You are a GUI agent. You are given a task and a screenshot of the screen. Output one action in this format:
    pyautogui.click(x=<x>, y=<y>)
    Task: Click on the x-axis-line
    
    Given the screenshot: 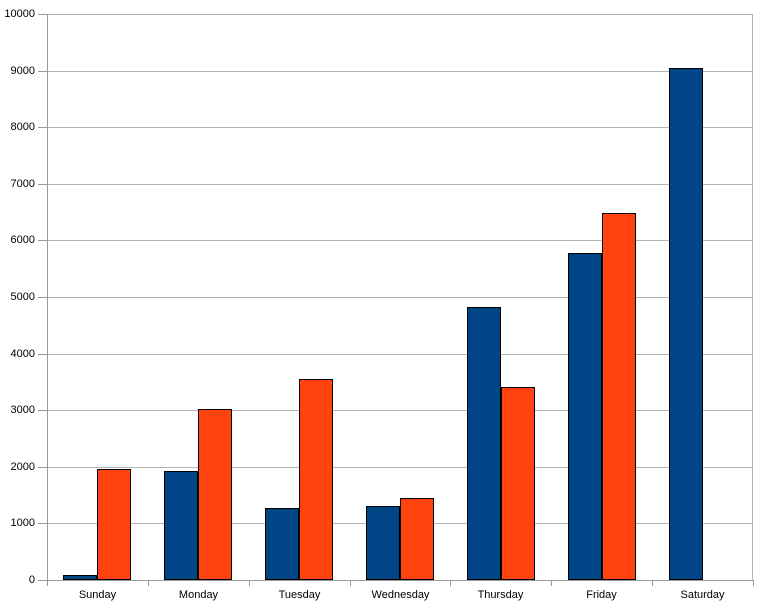 What is the action you would take?
    pyautogui.click(x=400, y=580)
    